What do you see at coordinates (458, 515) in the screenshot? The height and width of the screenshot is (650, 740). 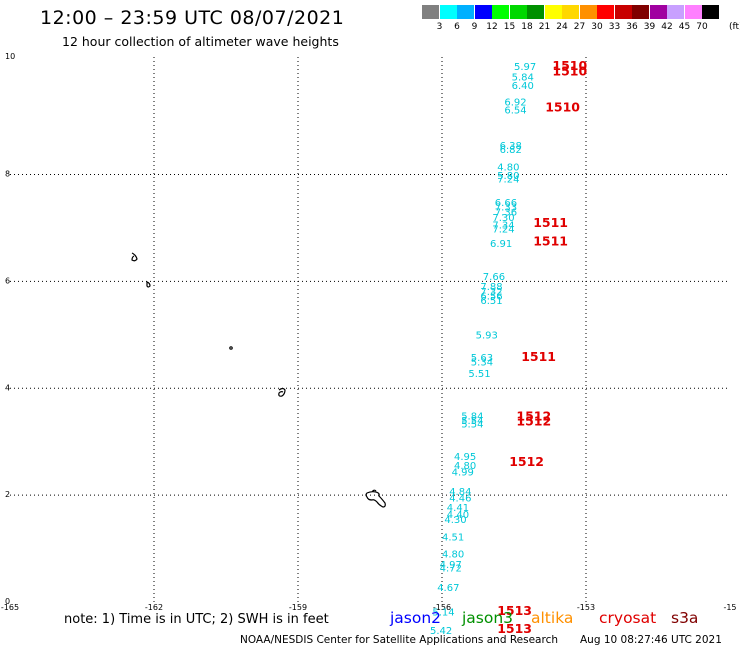 I see `swh-label: 4.40` at bounding box center [458, 515].